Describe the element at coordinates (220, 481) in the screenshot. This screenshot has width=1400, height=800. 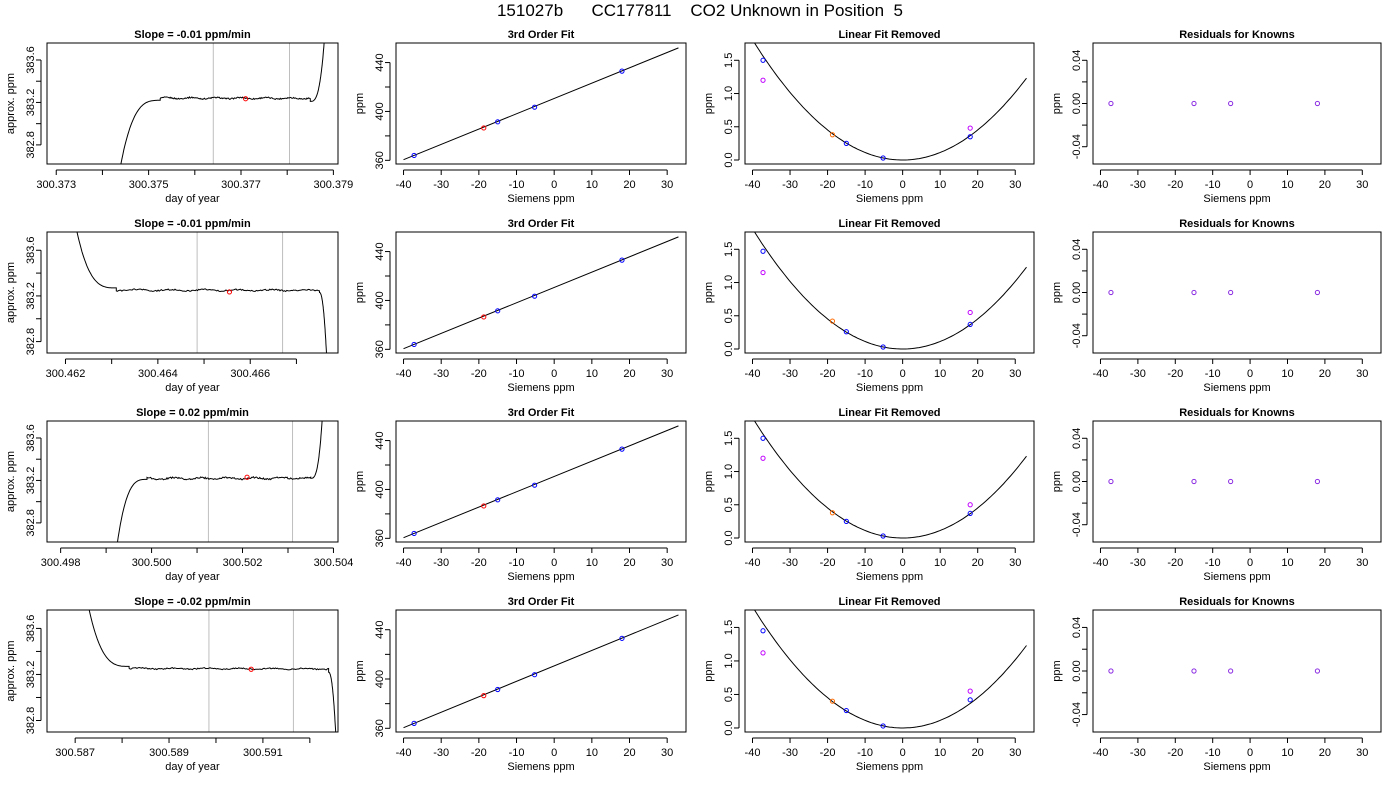
I see `concentration-trace` at that location.